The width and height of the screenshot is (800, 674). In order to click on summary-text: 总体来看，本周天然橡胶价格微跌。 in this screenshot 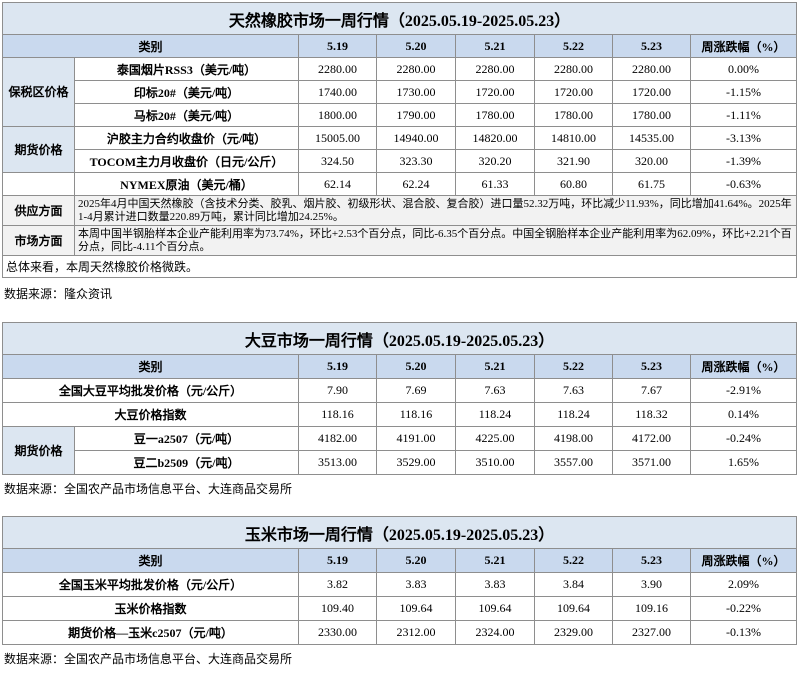, I will do `click(399, 266)`.